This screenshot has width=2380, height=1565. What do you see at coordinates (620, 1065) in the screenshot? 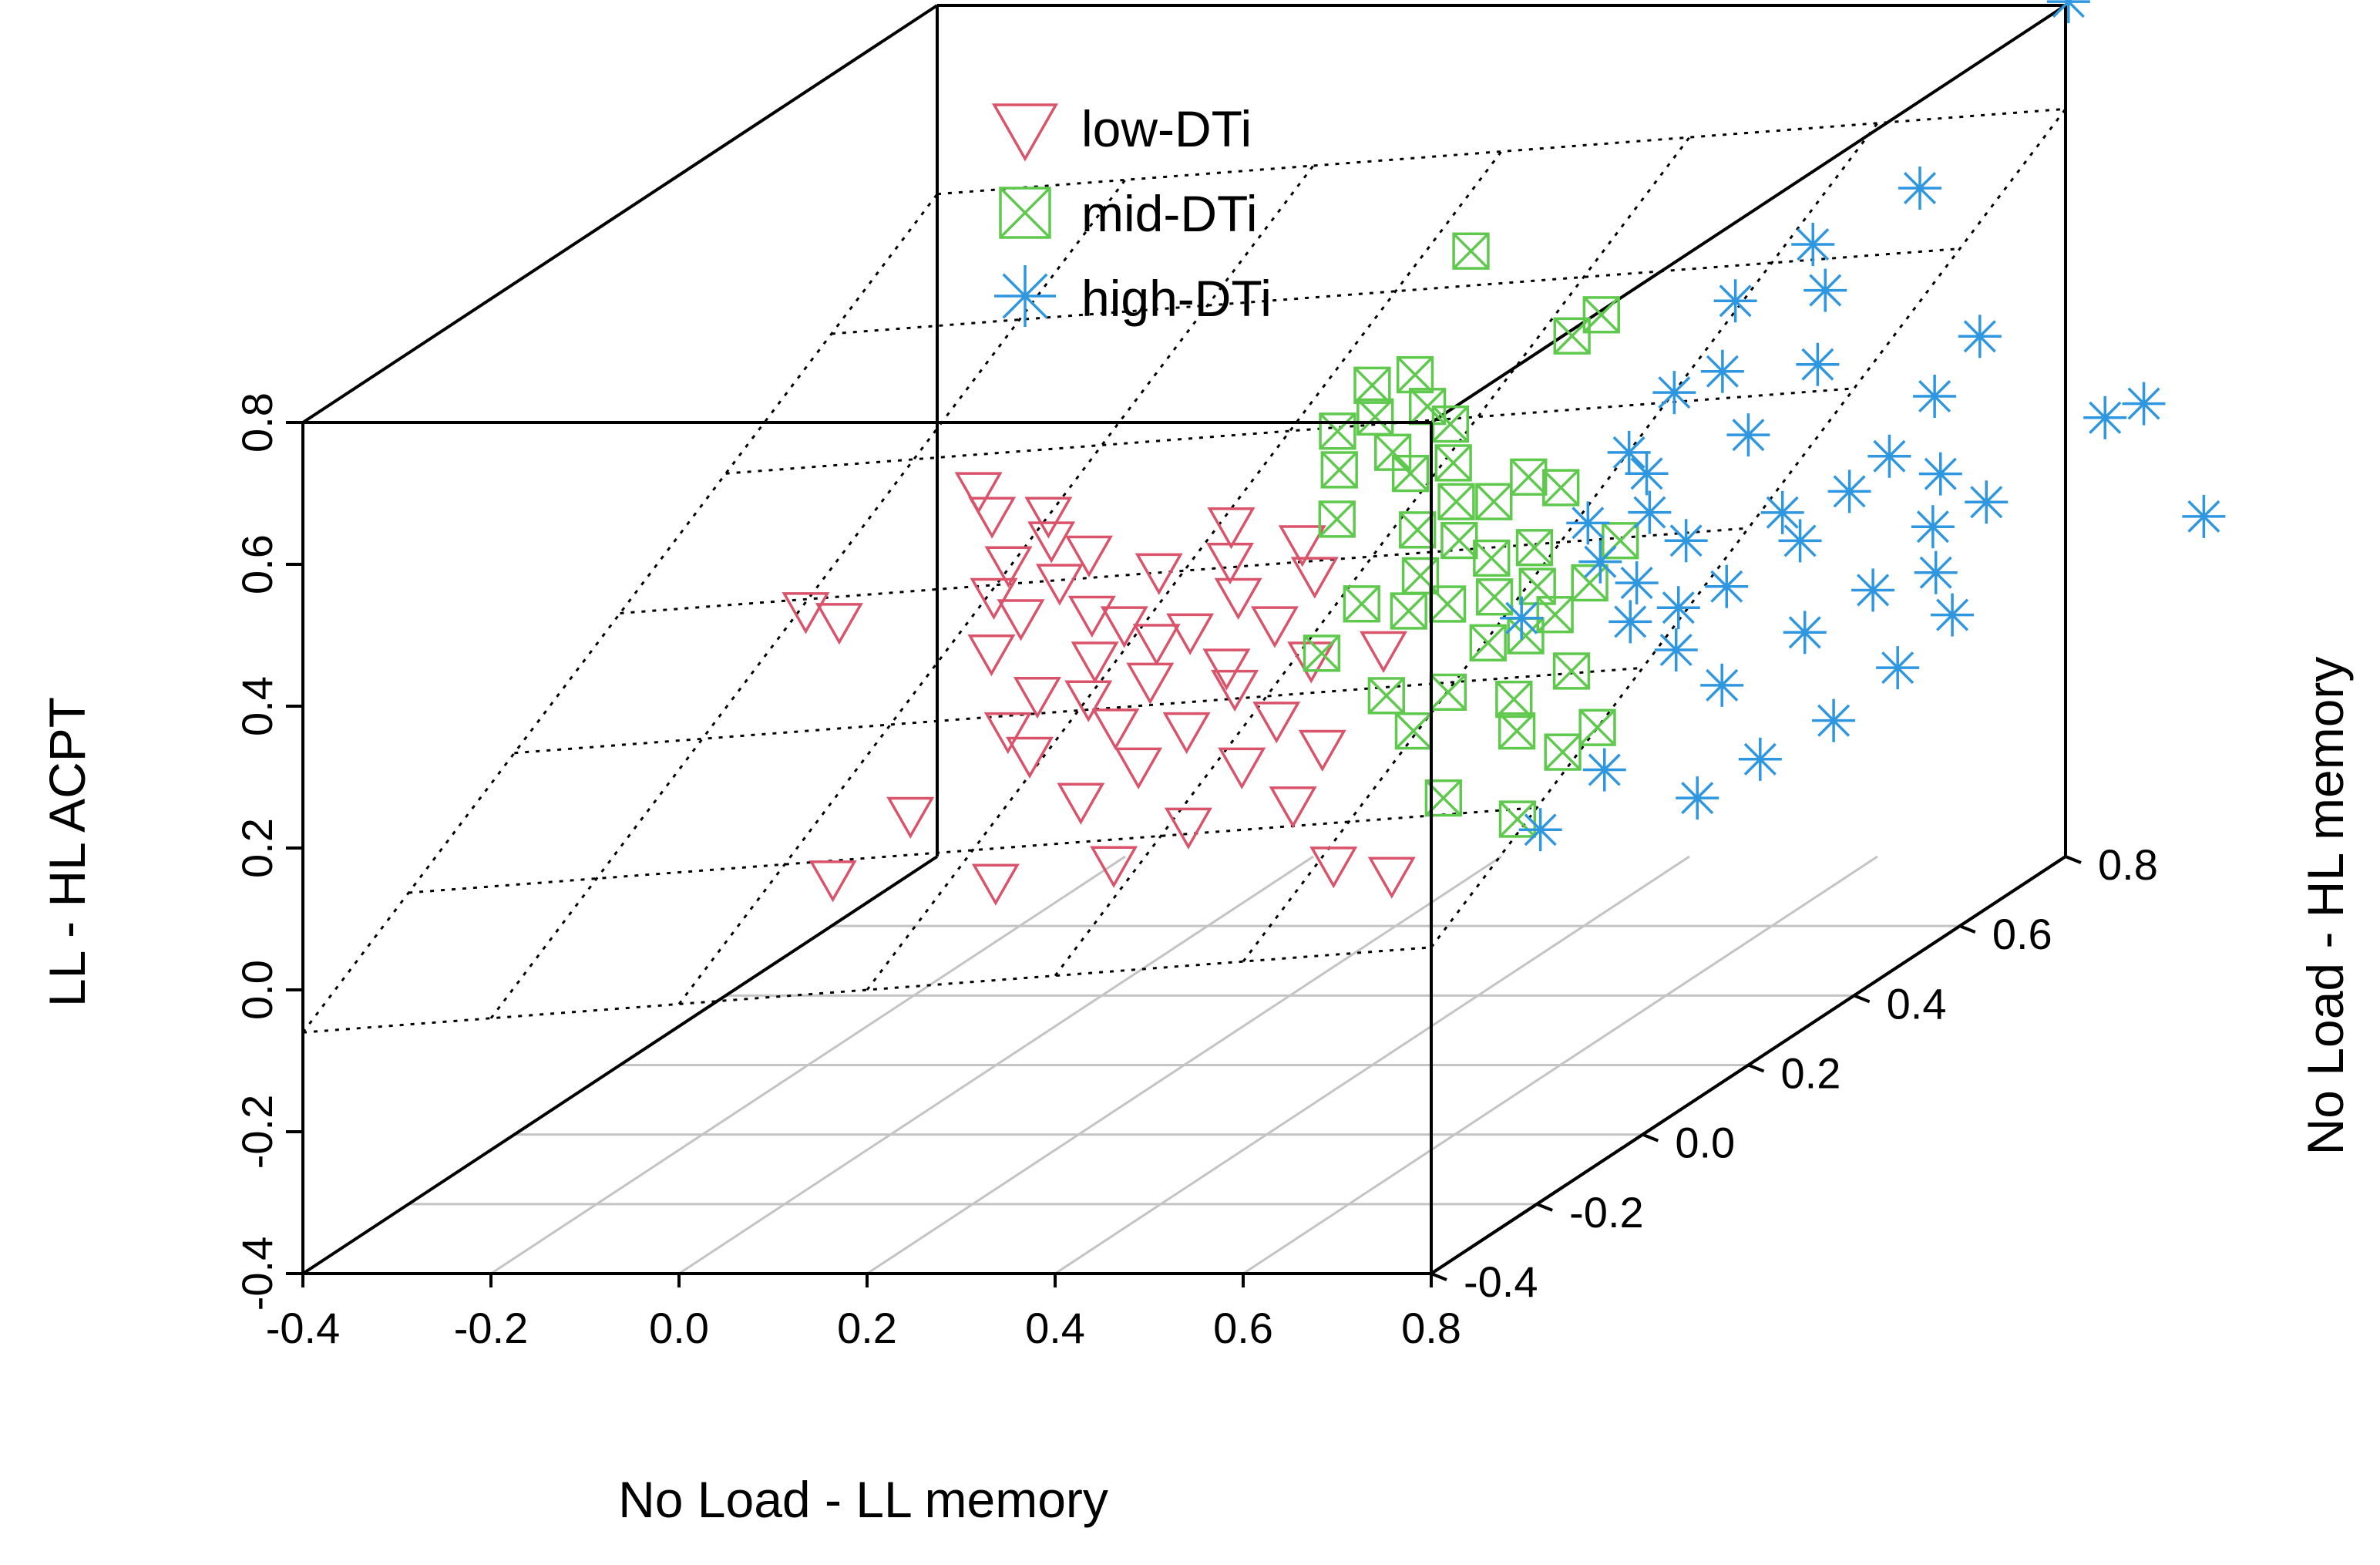
I see `box-edge` at bounding box center [620, 1065].